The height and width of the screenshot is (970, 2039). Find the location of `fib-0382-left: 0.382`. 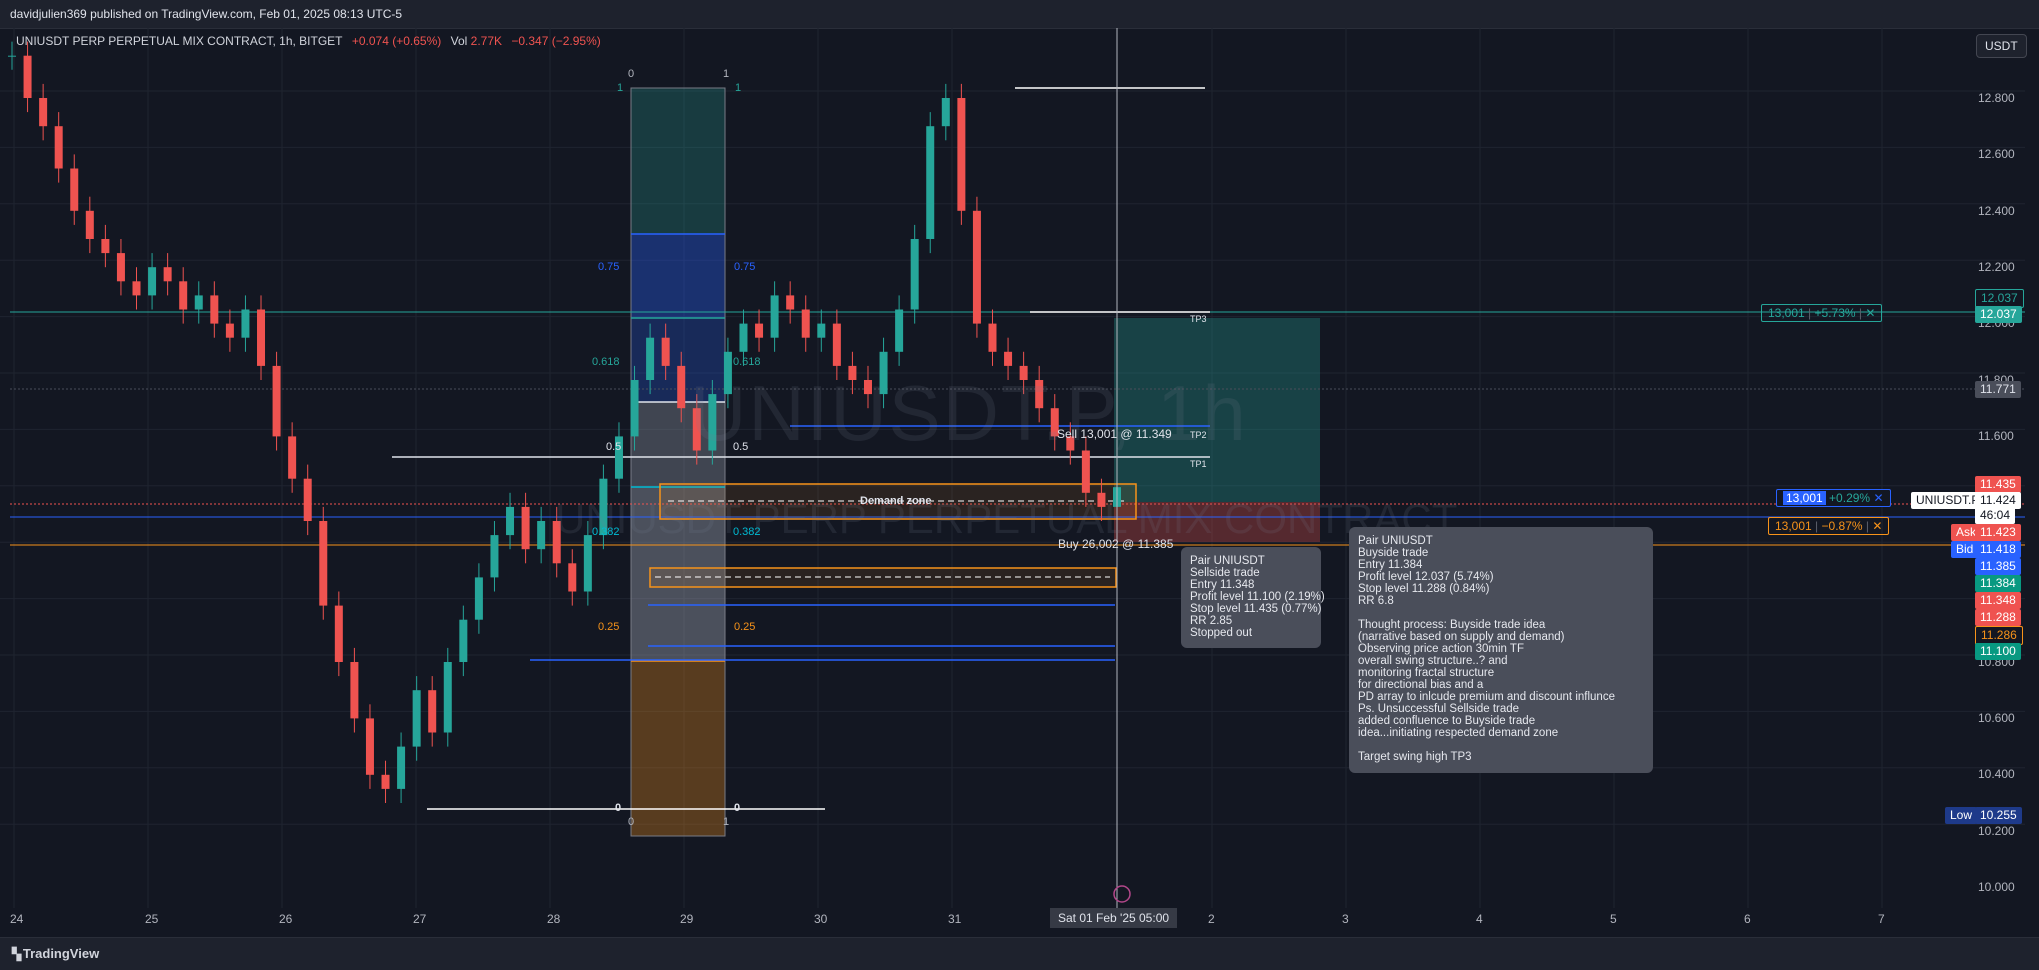

fib-0382-left: 0.382 is located at coordinates (606, 532).